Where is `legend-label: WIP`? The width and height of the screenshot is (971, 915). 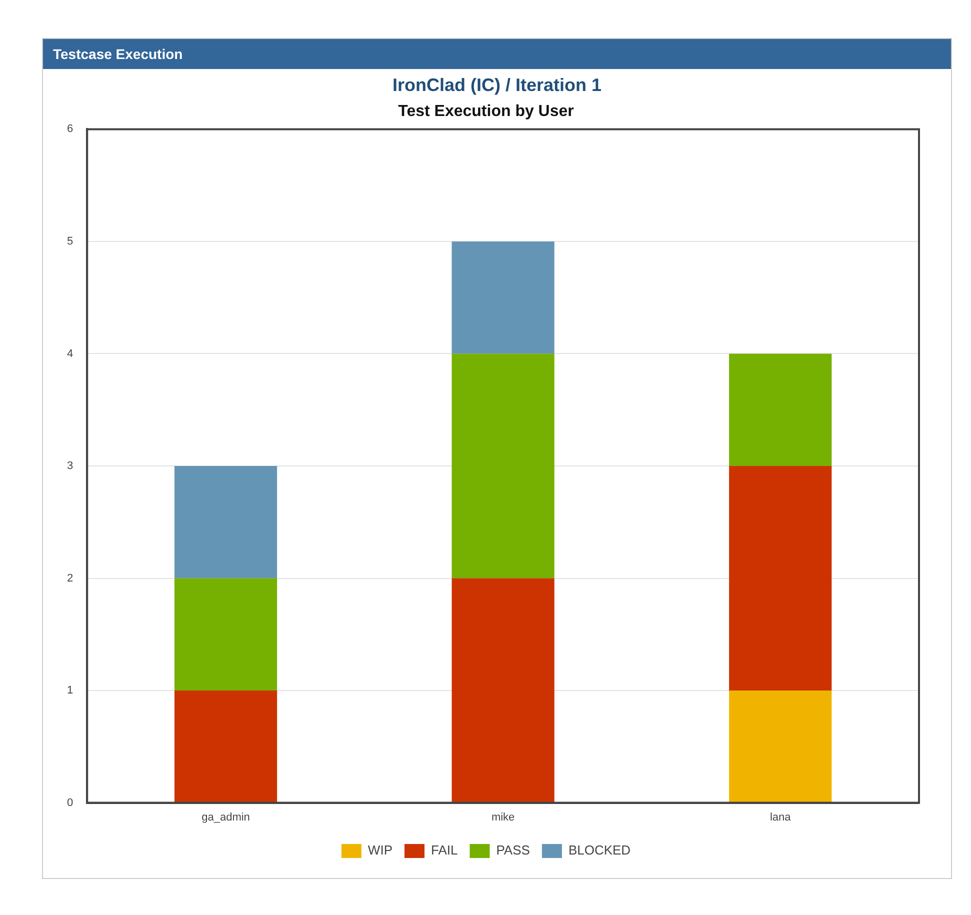 legend-label: WIP is located at coordinates (380, 850).